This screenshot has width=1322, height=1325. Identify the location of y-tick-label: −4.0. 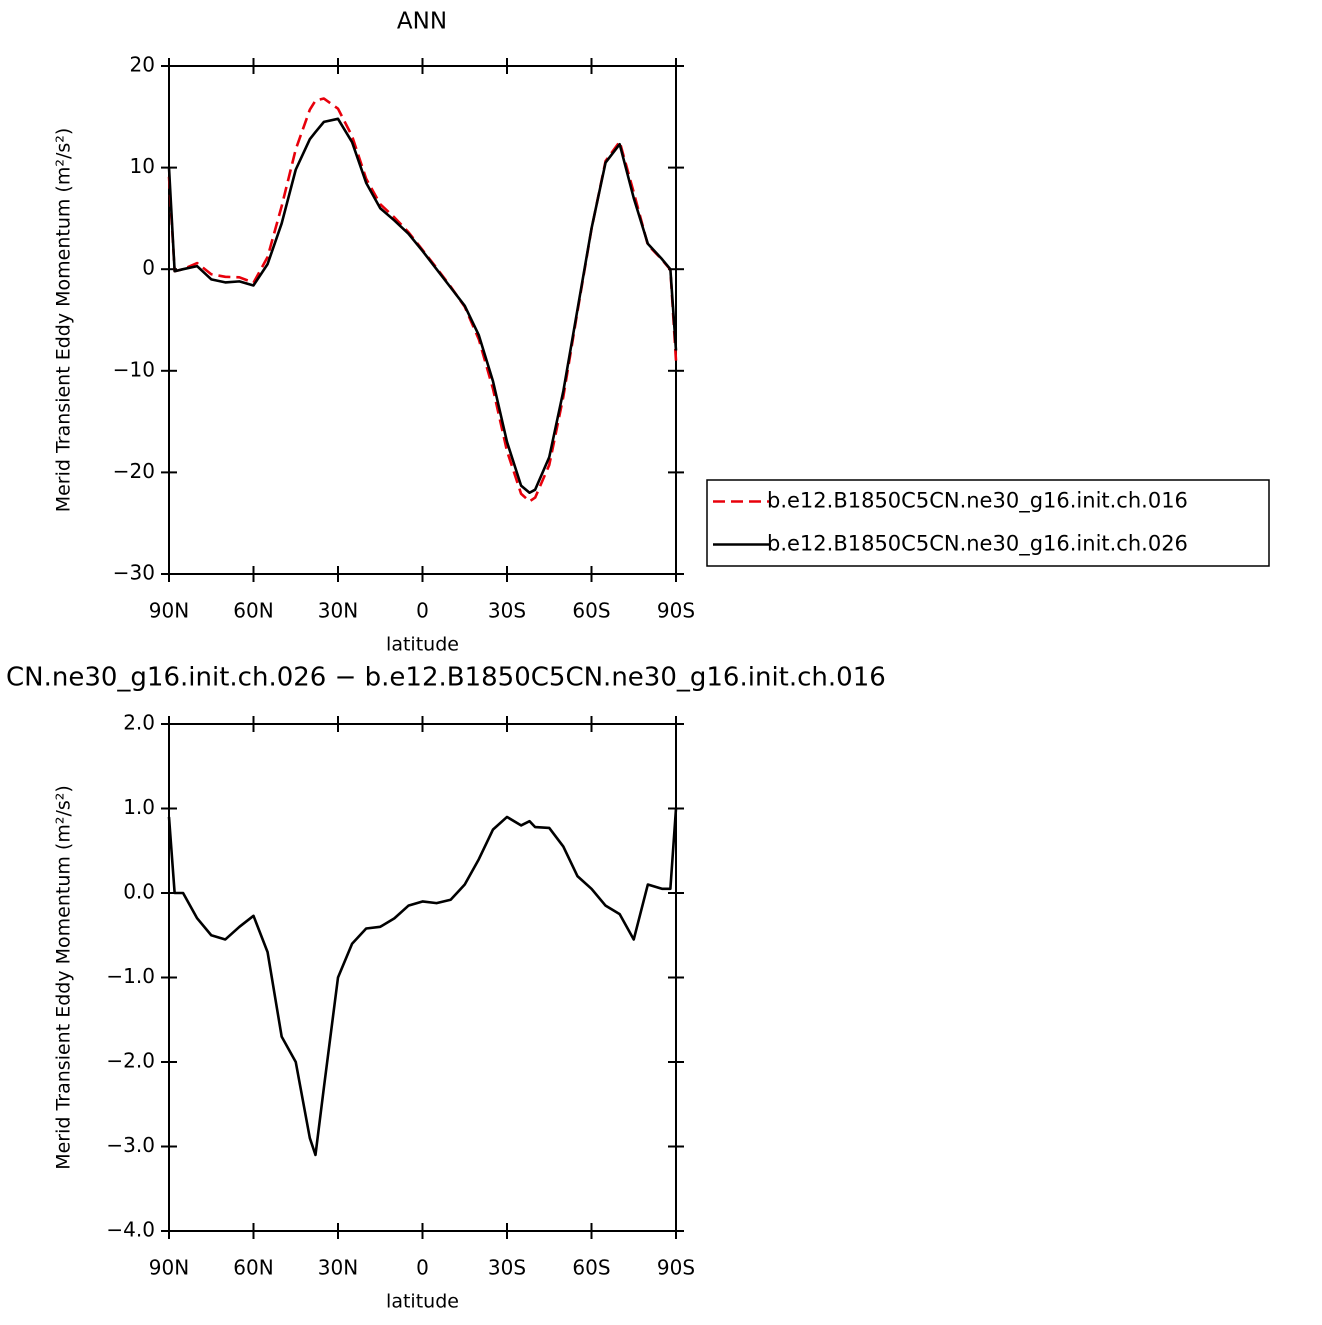
(130, 1230).